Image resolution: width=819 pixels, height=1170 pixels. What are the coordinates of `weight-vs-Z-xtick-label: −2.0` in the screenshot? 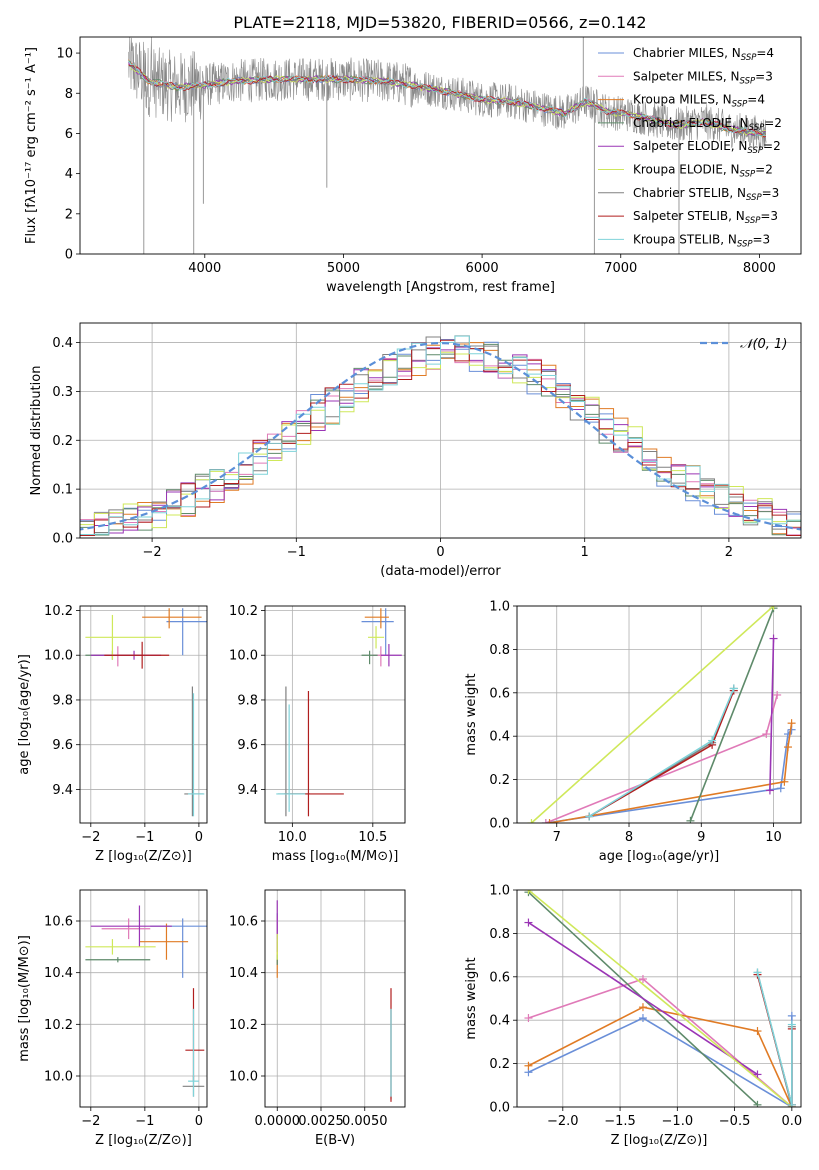 It's located at (563, 1121).